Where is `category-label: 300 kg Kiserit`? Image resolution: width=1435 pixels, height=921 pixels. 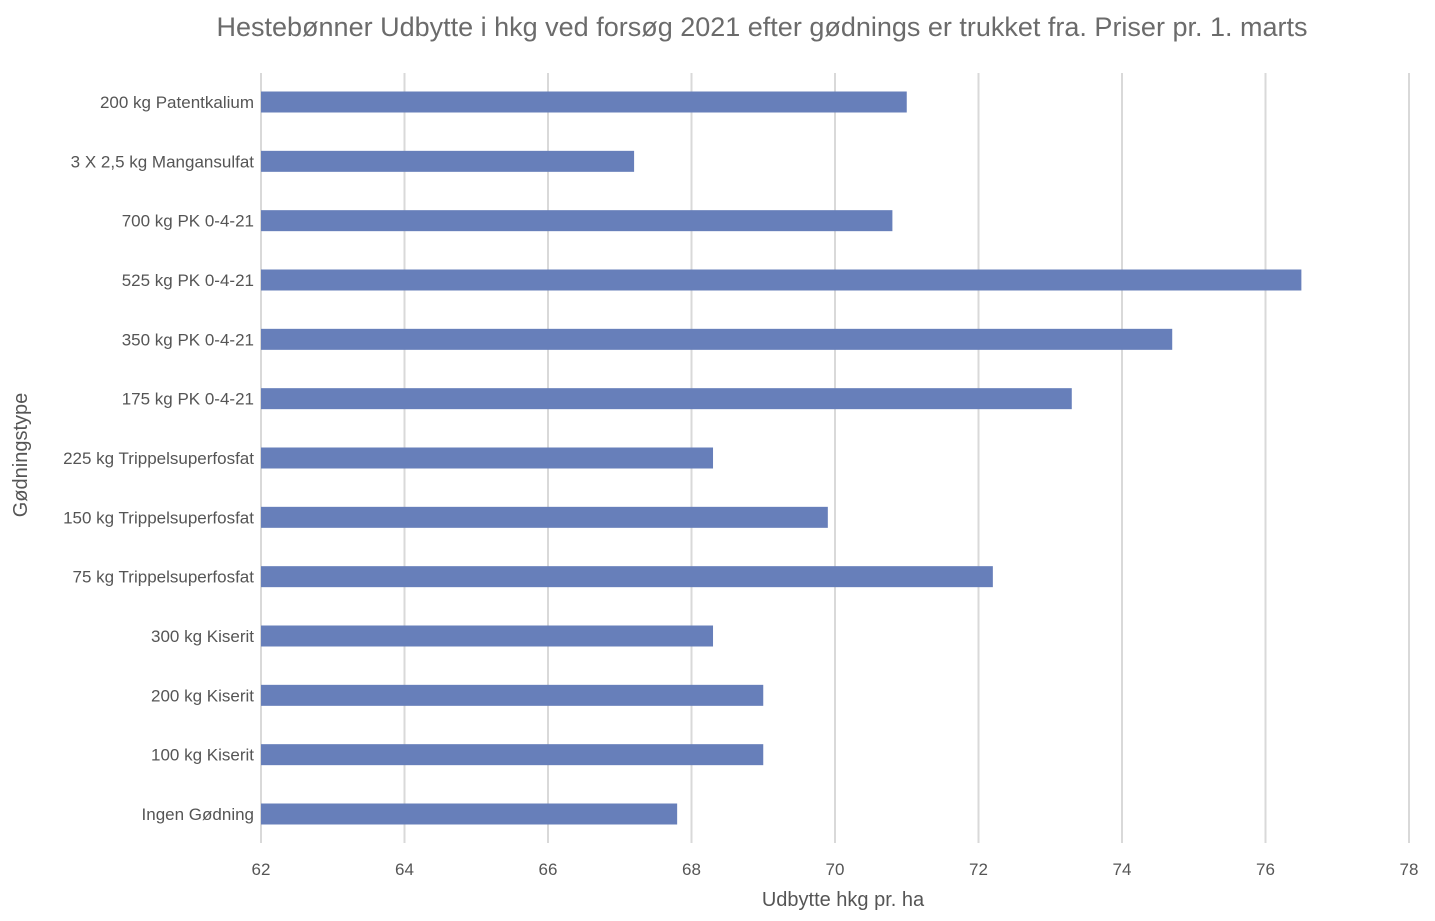
category-label: 300 kg Kiserit is located at coordinates (202, 636).